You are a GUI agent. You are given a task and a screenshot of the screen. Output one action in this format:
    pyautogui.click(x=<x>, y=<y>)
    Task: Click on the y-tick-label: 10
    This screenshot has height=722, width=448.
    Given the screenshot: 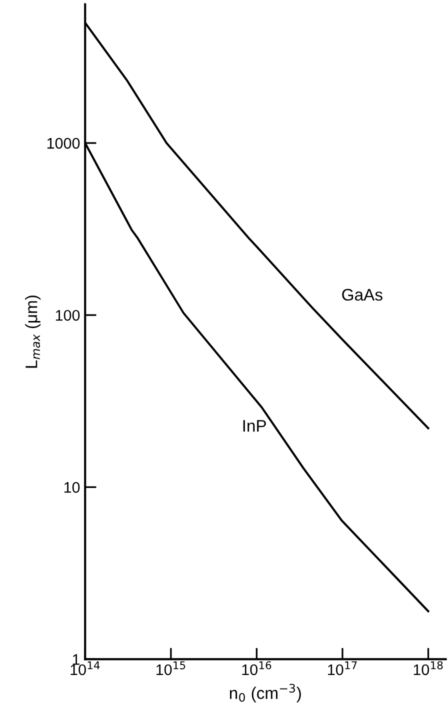 What is the action you would take?
    pyautogui.click(x=72, y=487)
    